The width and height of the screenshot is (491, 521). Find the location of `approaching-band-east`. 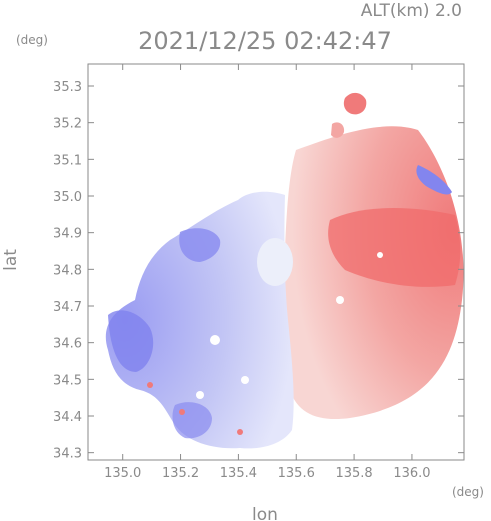

approaching-band-east is located at coordinates (434, 180).